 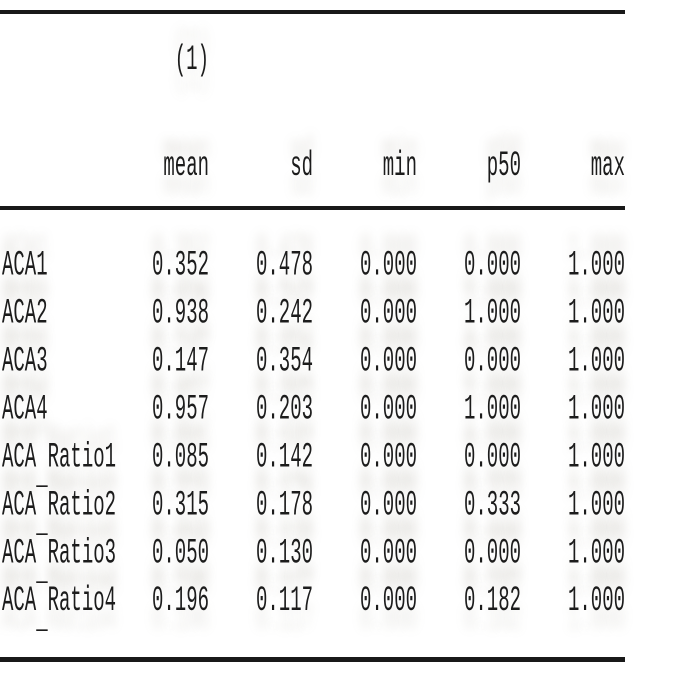 What do you see at coordinates (191, 60) in the screenshot?
I see `model-caption-text: (1)` at bounding box center [191, 60].